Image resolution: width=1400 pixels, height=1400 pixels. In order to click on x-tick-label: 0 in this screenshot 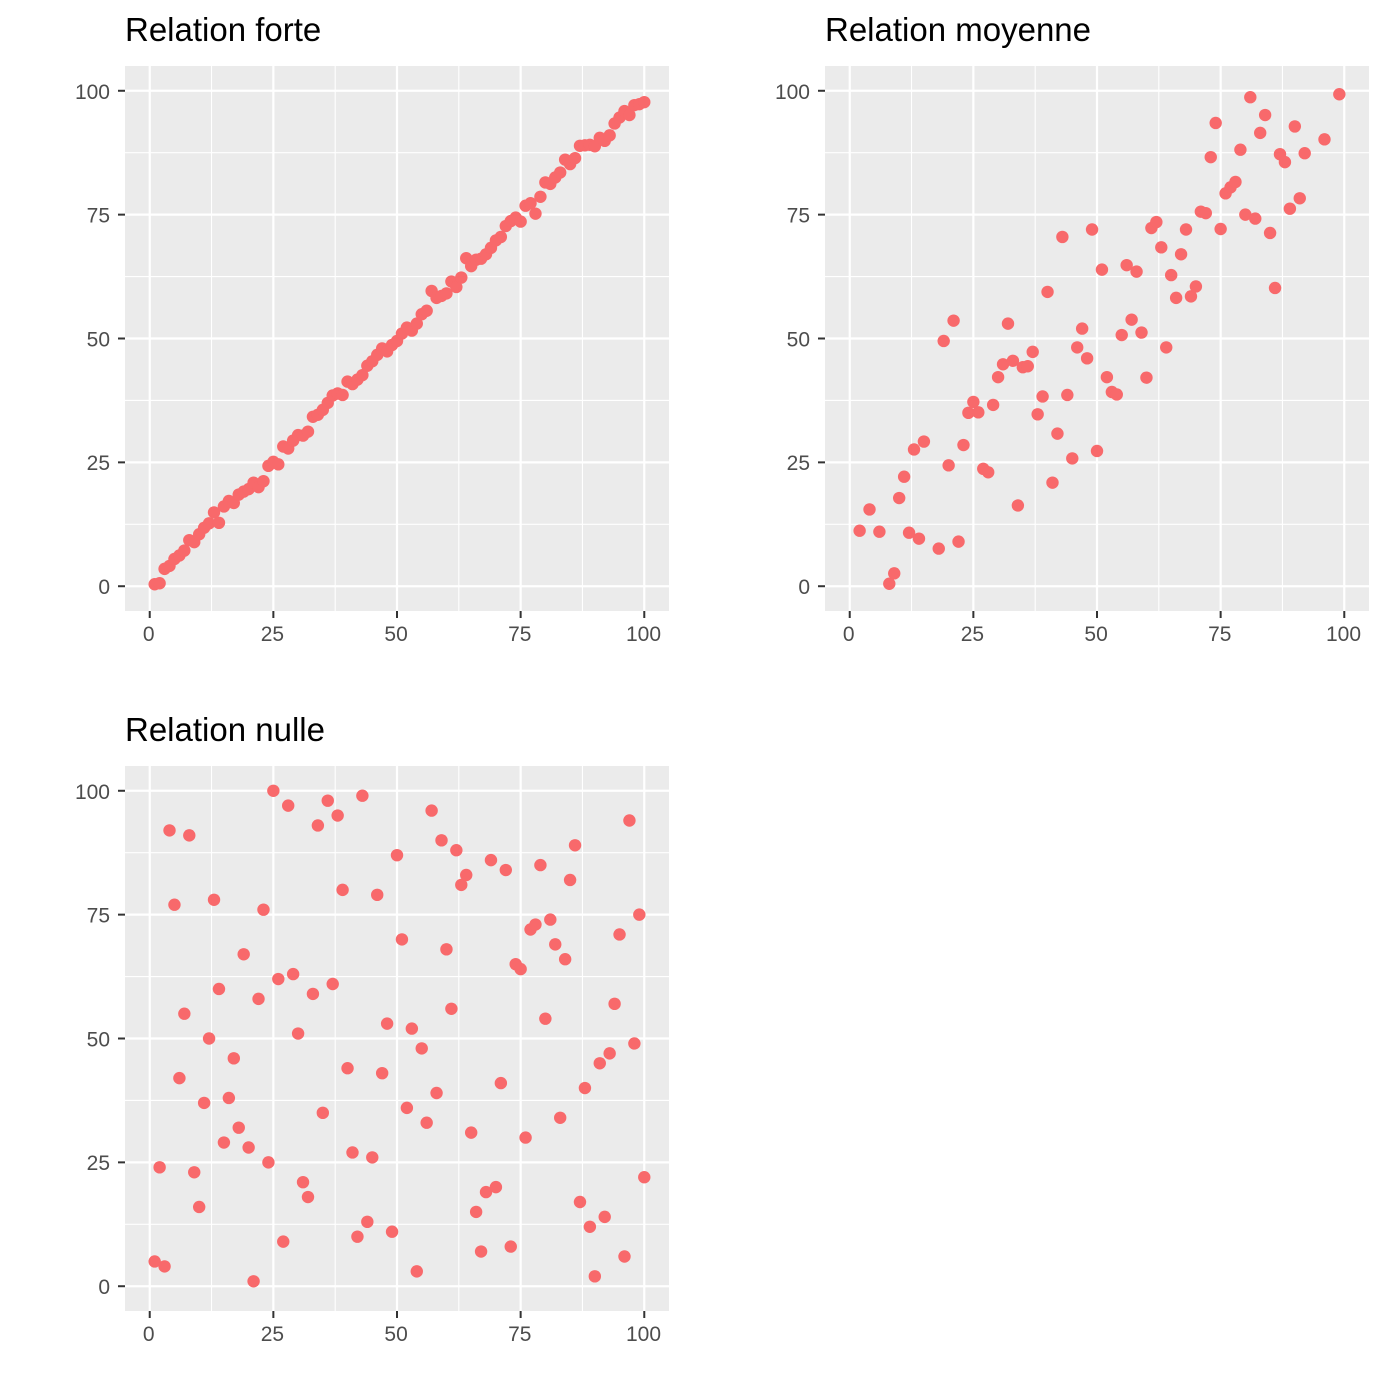, I will do `click(849, 634)`.